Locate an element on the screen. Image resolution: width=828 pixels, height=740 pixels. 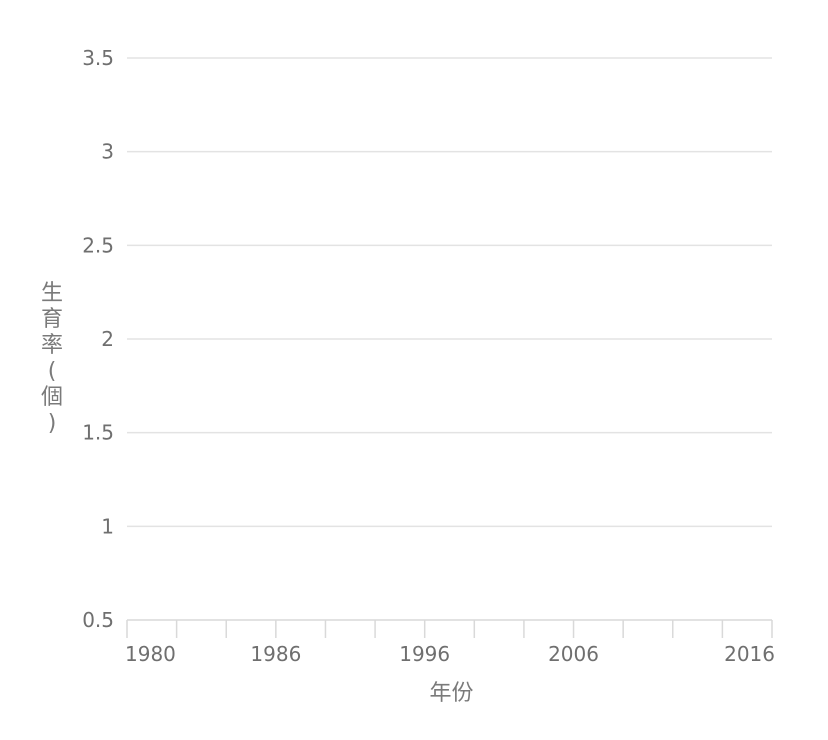
x-tick-label: 1986 is located at coordinates (275, 654).